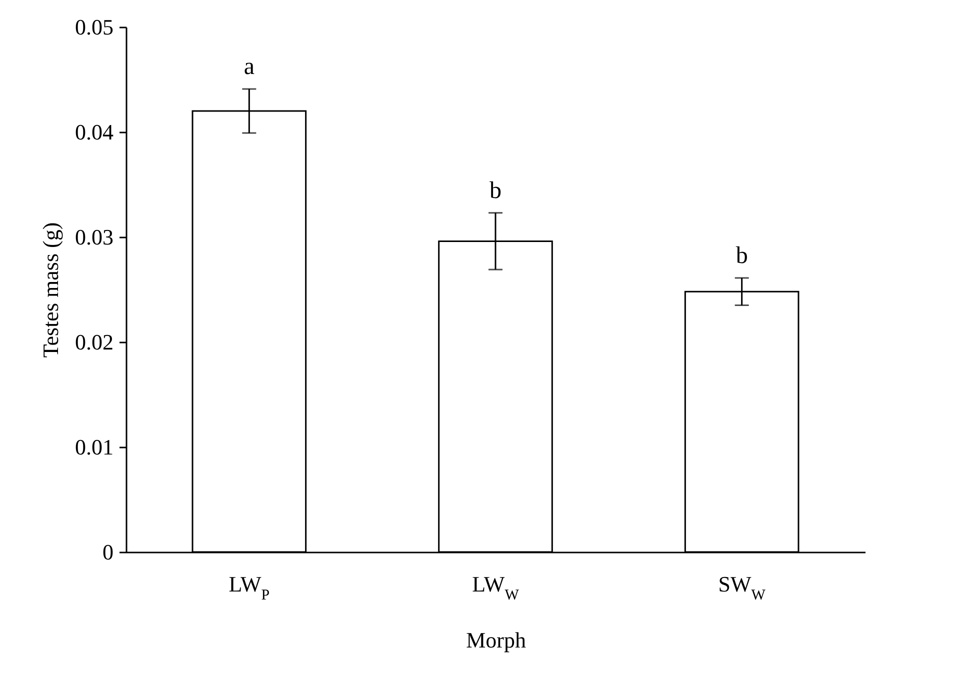 This screenshot has height=677, width=961. Describe the element at coordinates (94, 27) in the screenshot. I see `y-tick-label: 0.05` at that location.